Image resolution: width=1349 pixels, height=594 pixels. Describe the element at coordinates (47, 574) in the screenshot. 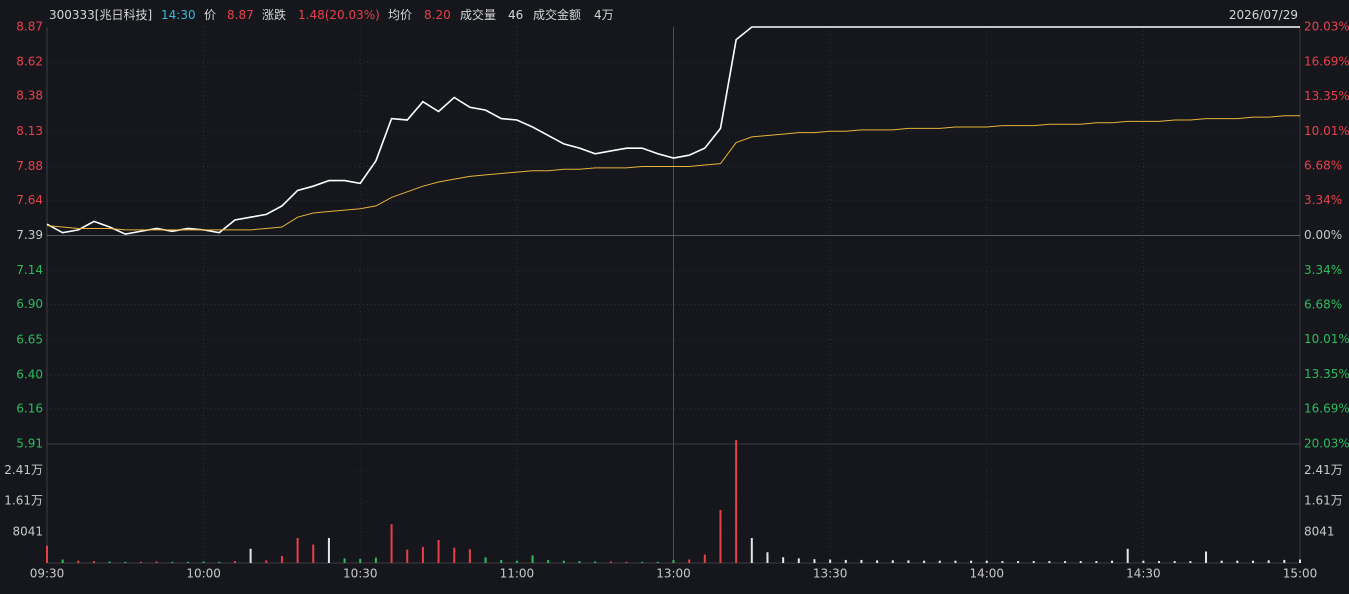

I see `x-tick-label: 09:30` at that location.